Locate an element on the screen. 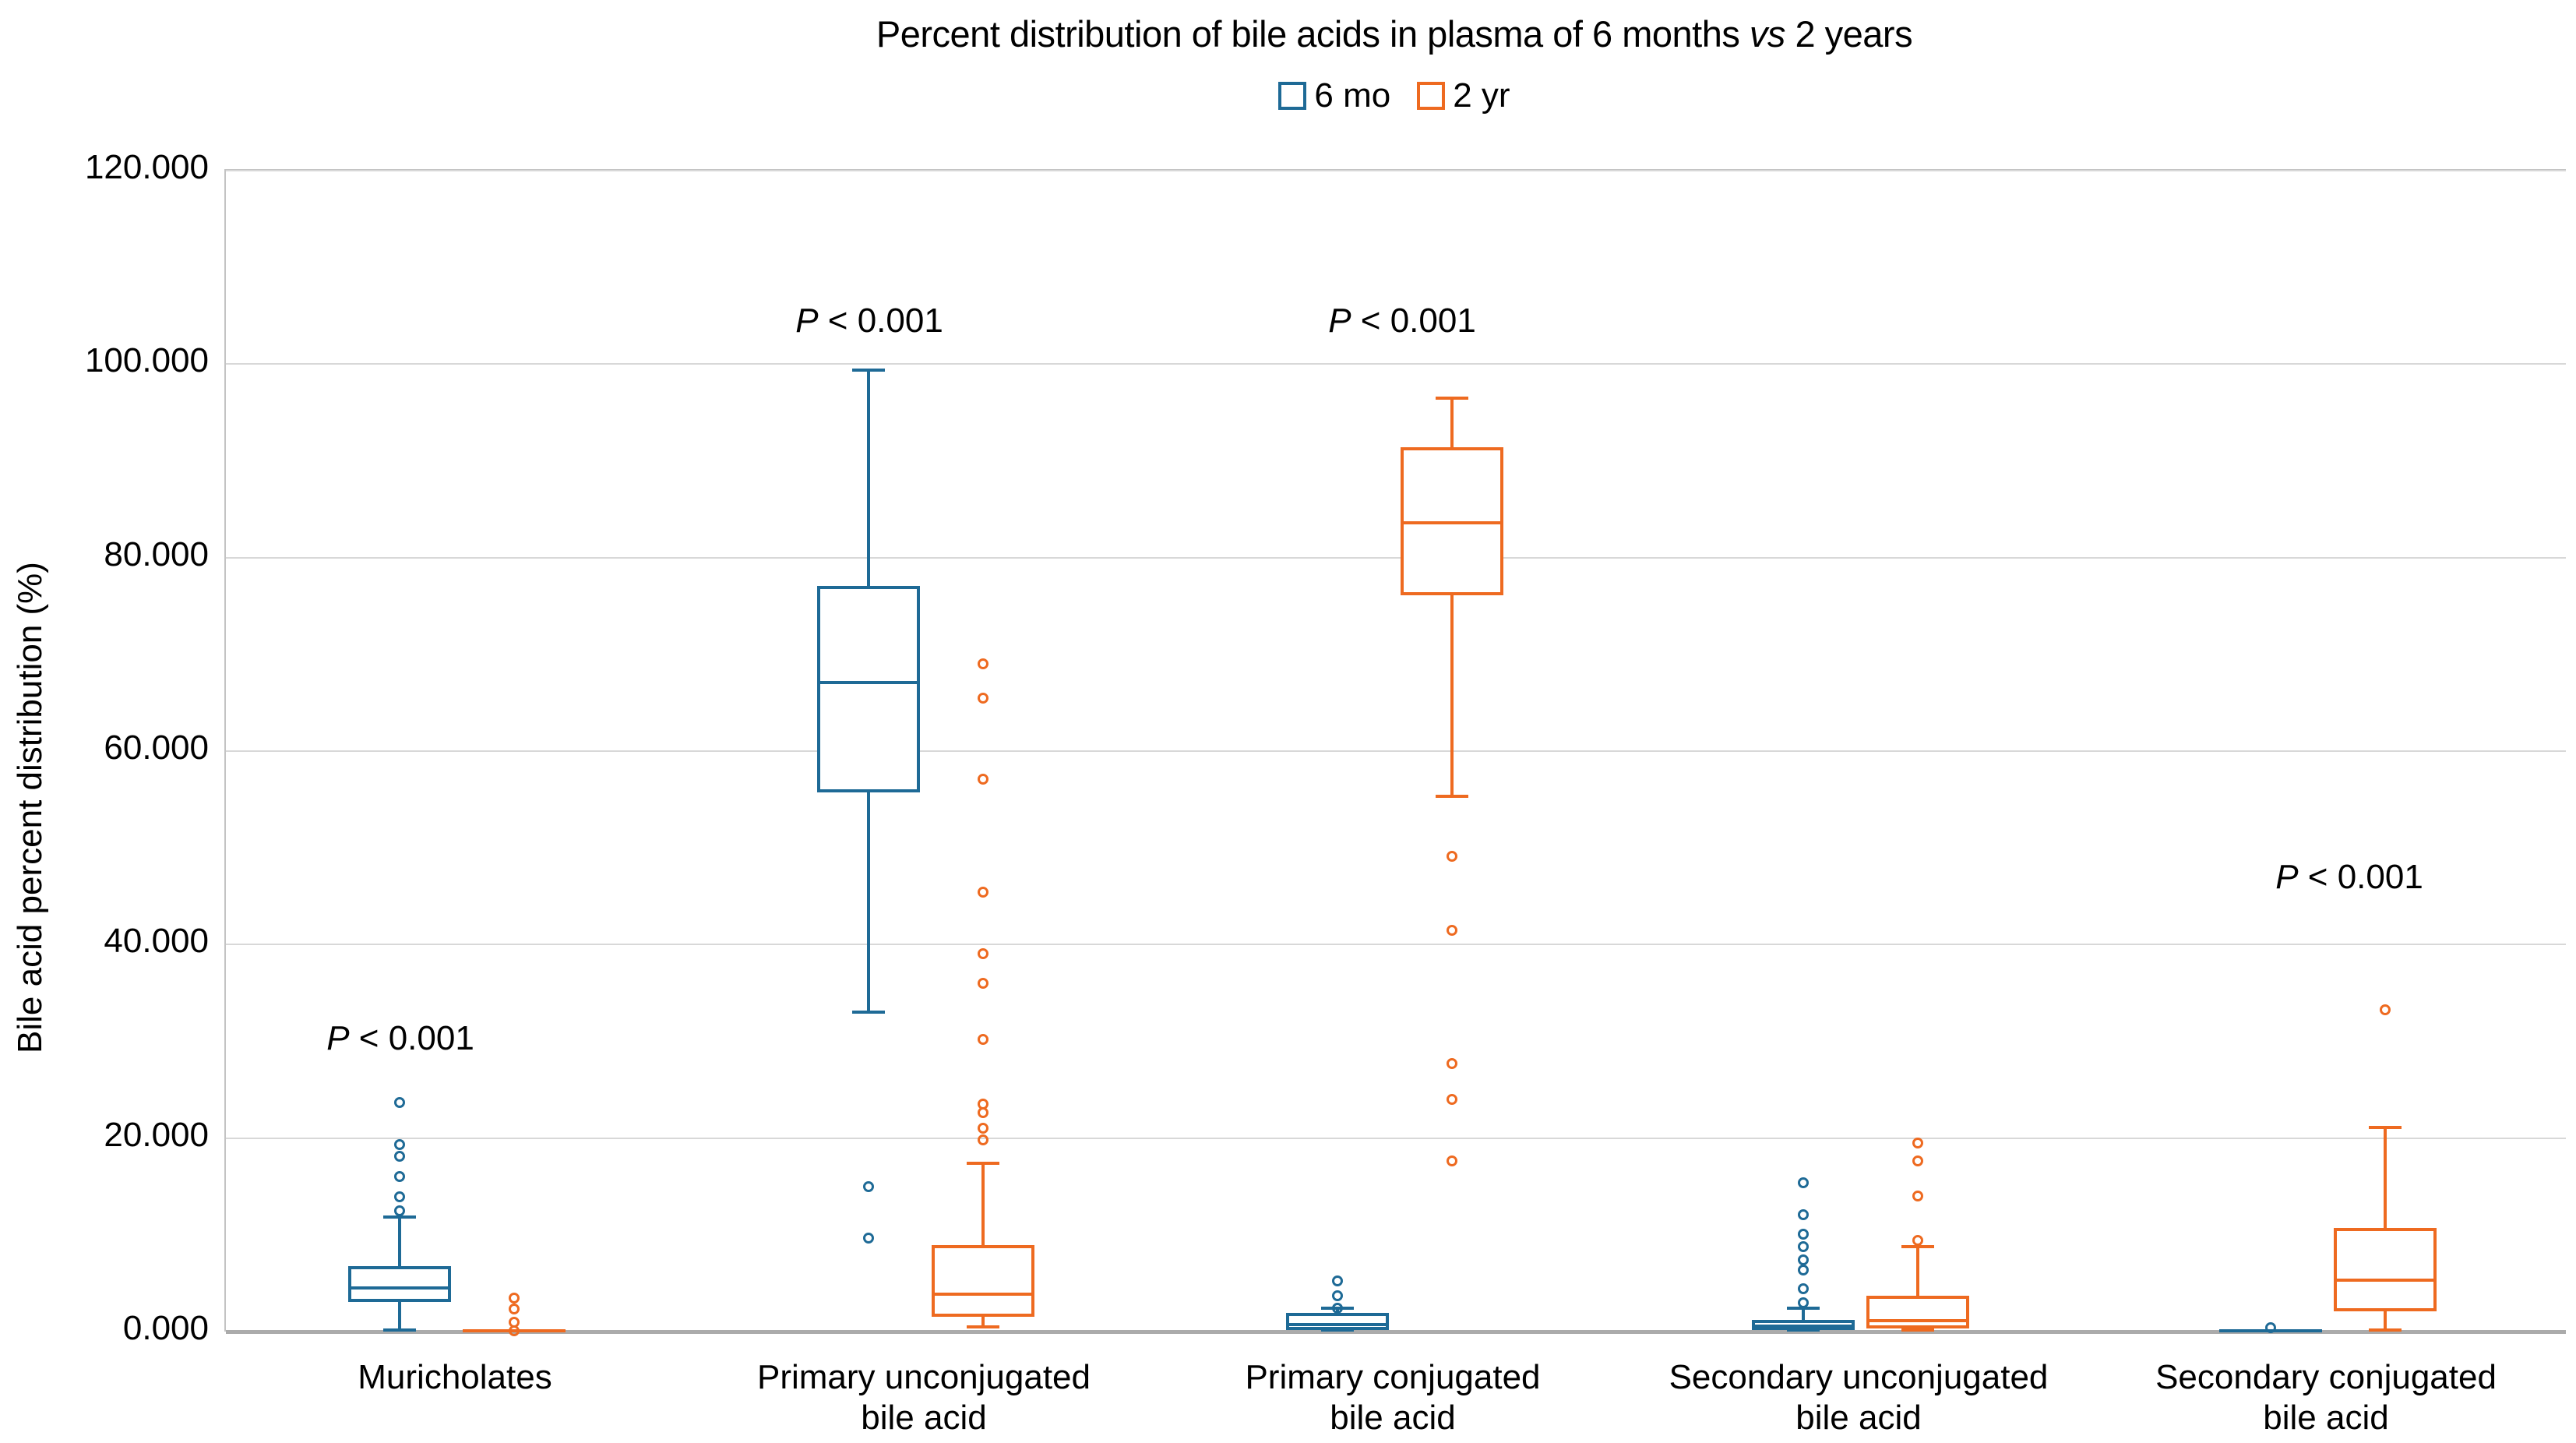 The height and width of the screenshot is (1443, 2576). chart-title-vs: vs is located at coordinates (1768, 34).